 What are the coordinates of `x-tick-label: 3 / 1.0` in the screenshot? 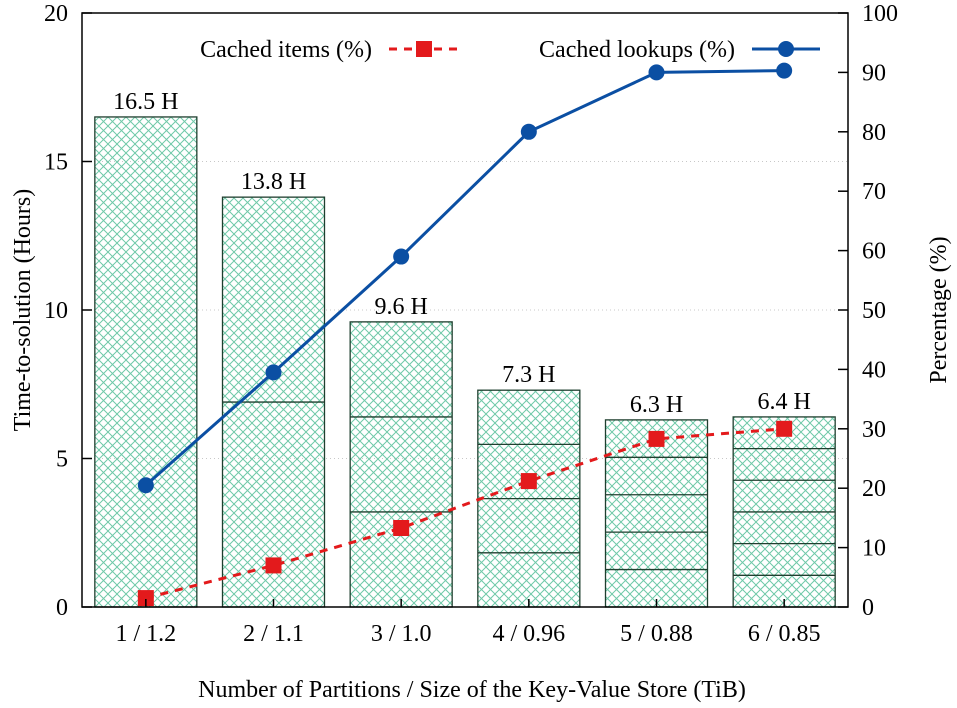 It's located at (401, 634).